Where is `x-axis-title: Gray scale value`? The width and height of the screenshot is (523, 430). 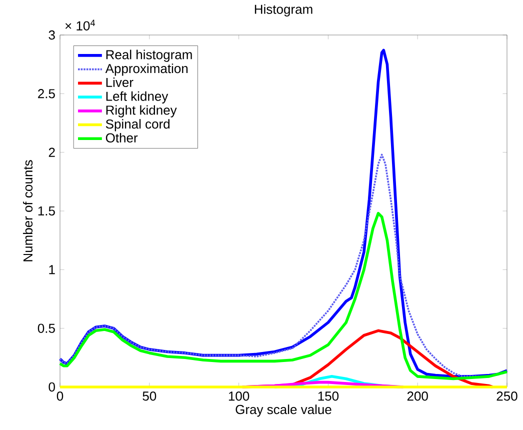
x-axis-title: Gray scale value is located at coordinates (284, 410).